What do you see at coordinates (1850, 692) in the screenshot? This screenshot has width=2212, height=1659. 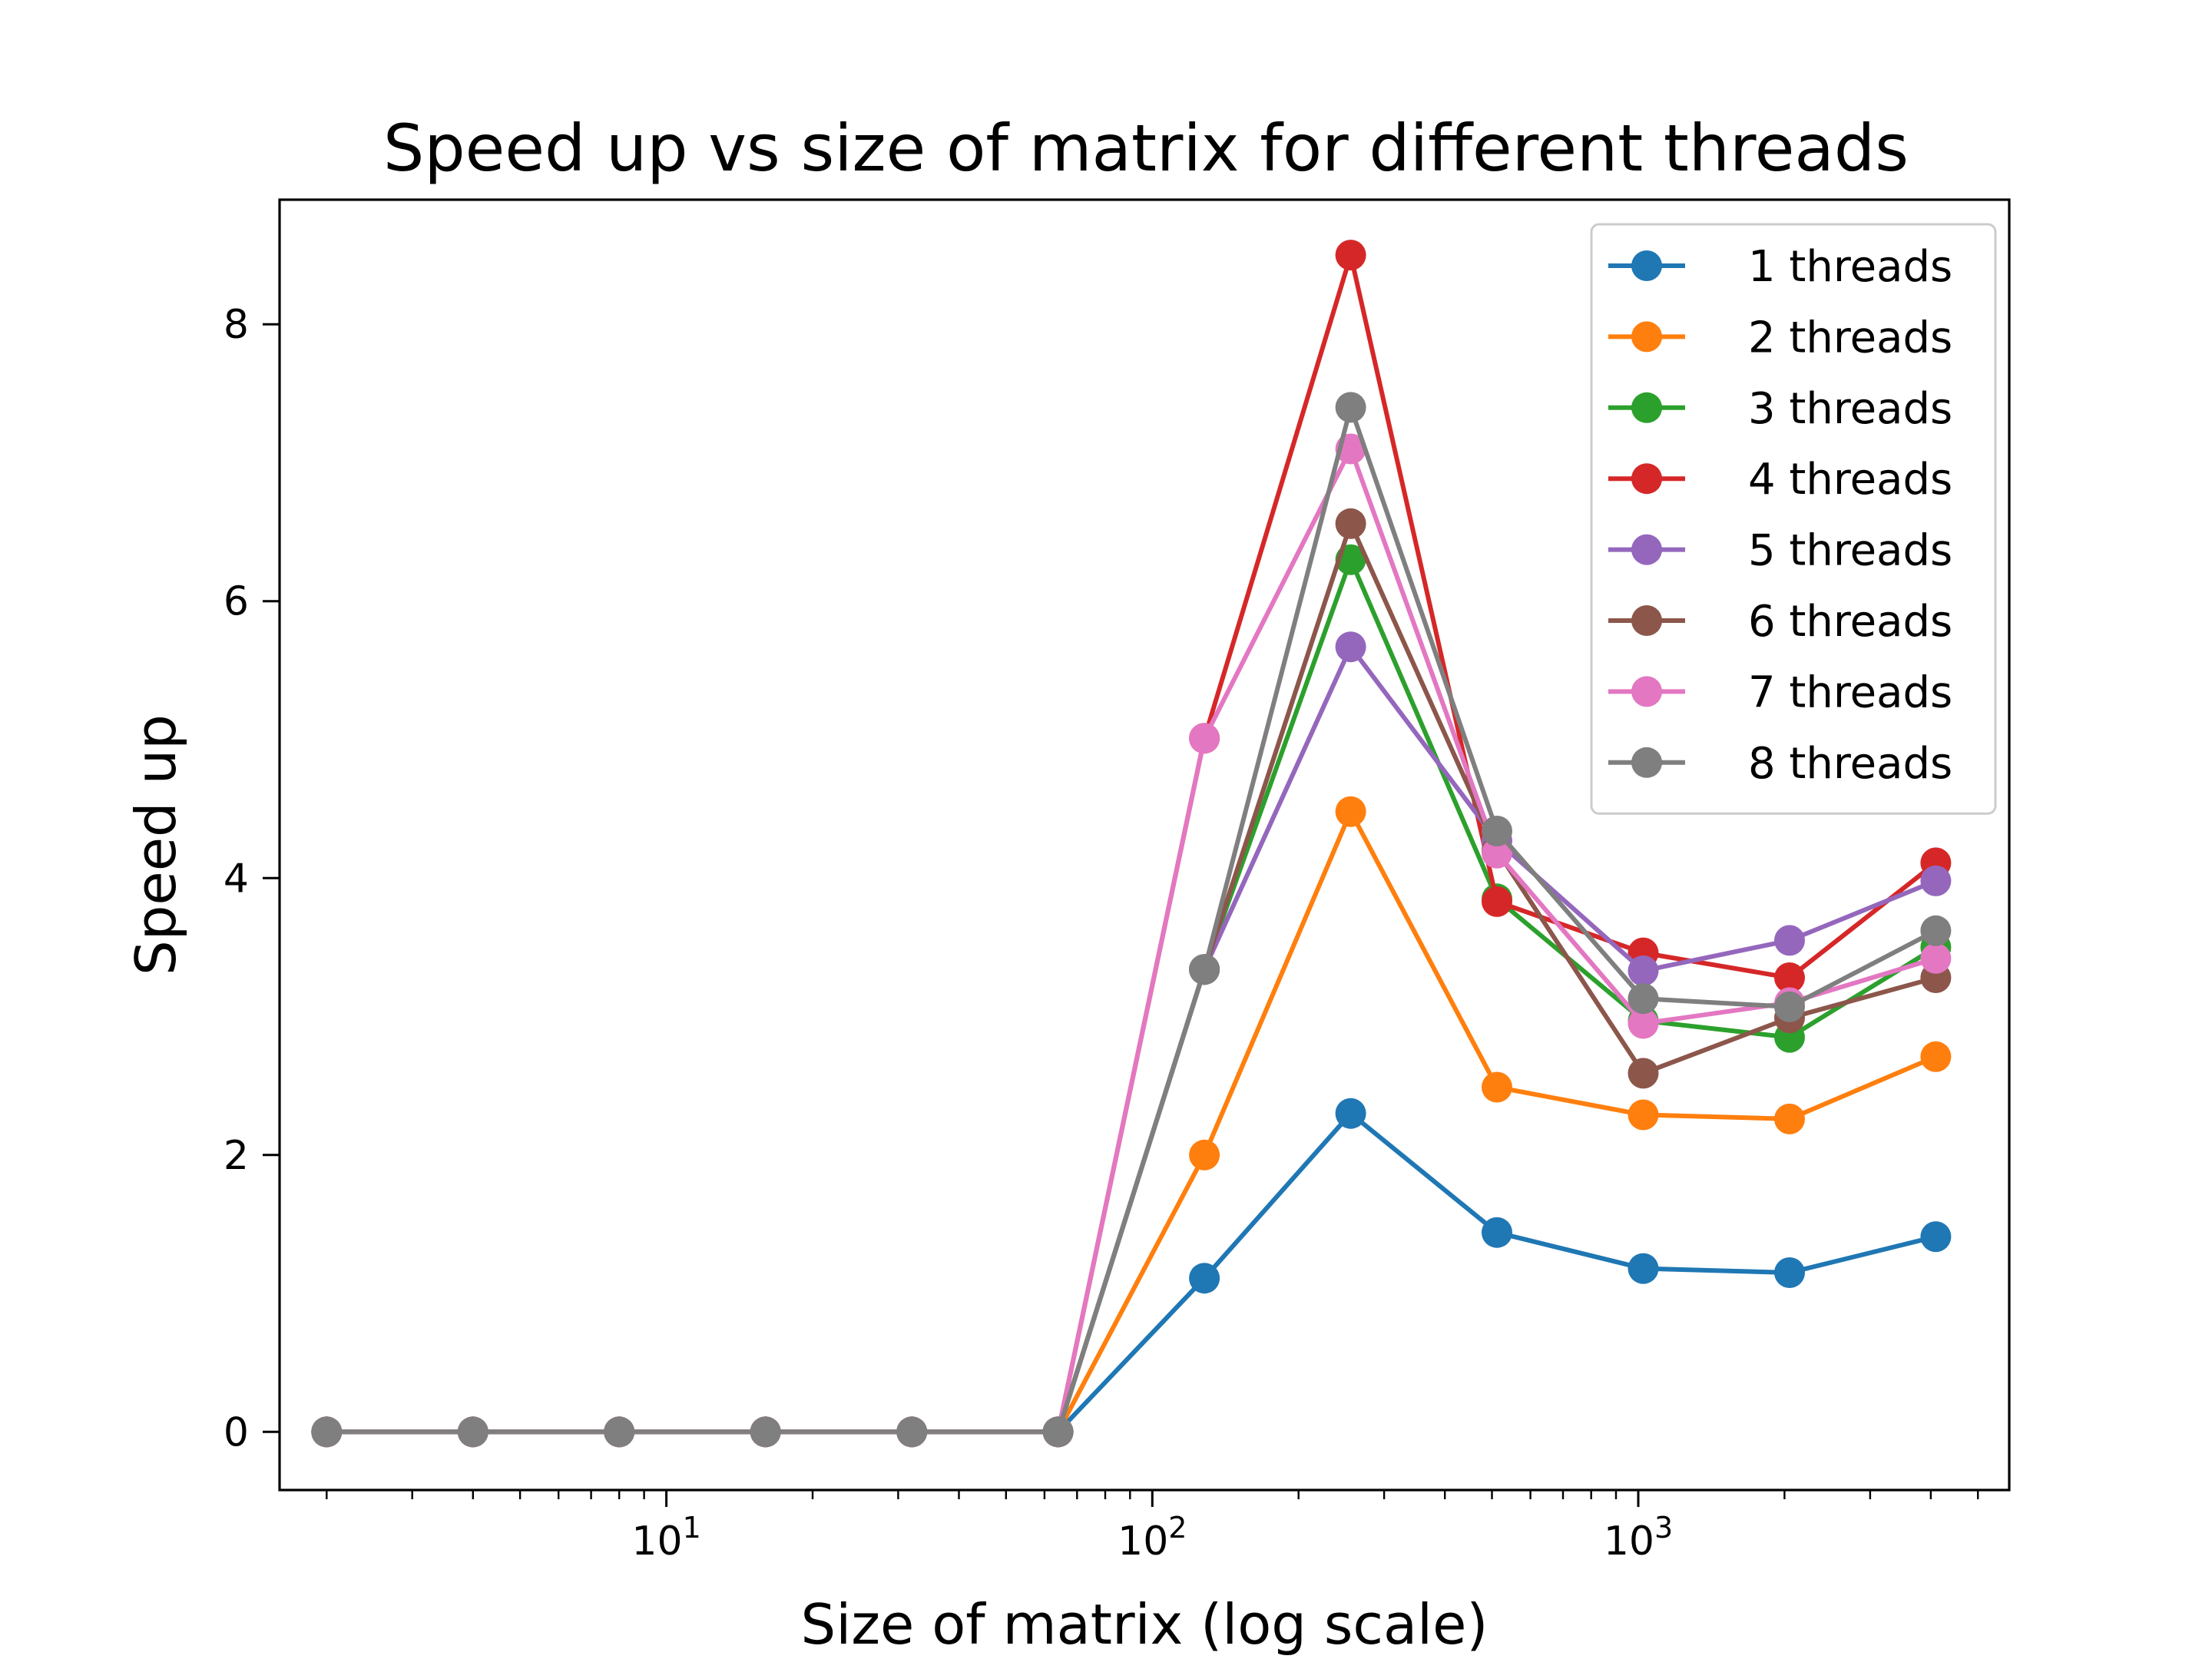 I see `legend-label-7: 7 threads` at bounding box center [1850, 692].